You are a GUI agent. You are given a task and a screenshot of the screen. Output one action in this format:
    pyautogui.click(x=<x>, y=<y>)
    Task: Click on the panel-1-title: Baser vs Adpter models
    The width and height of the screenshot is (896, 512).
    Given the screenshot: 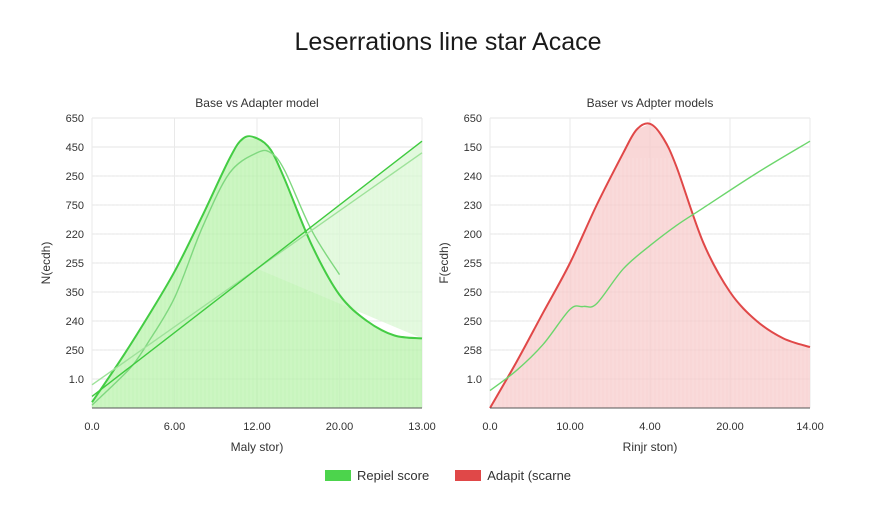 What is the action you would take?
    pyautogui.click(x=650, y=103)
    